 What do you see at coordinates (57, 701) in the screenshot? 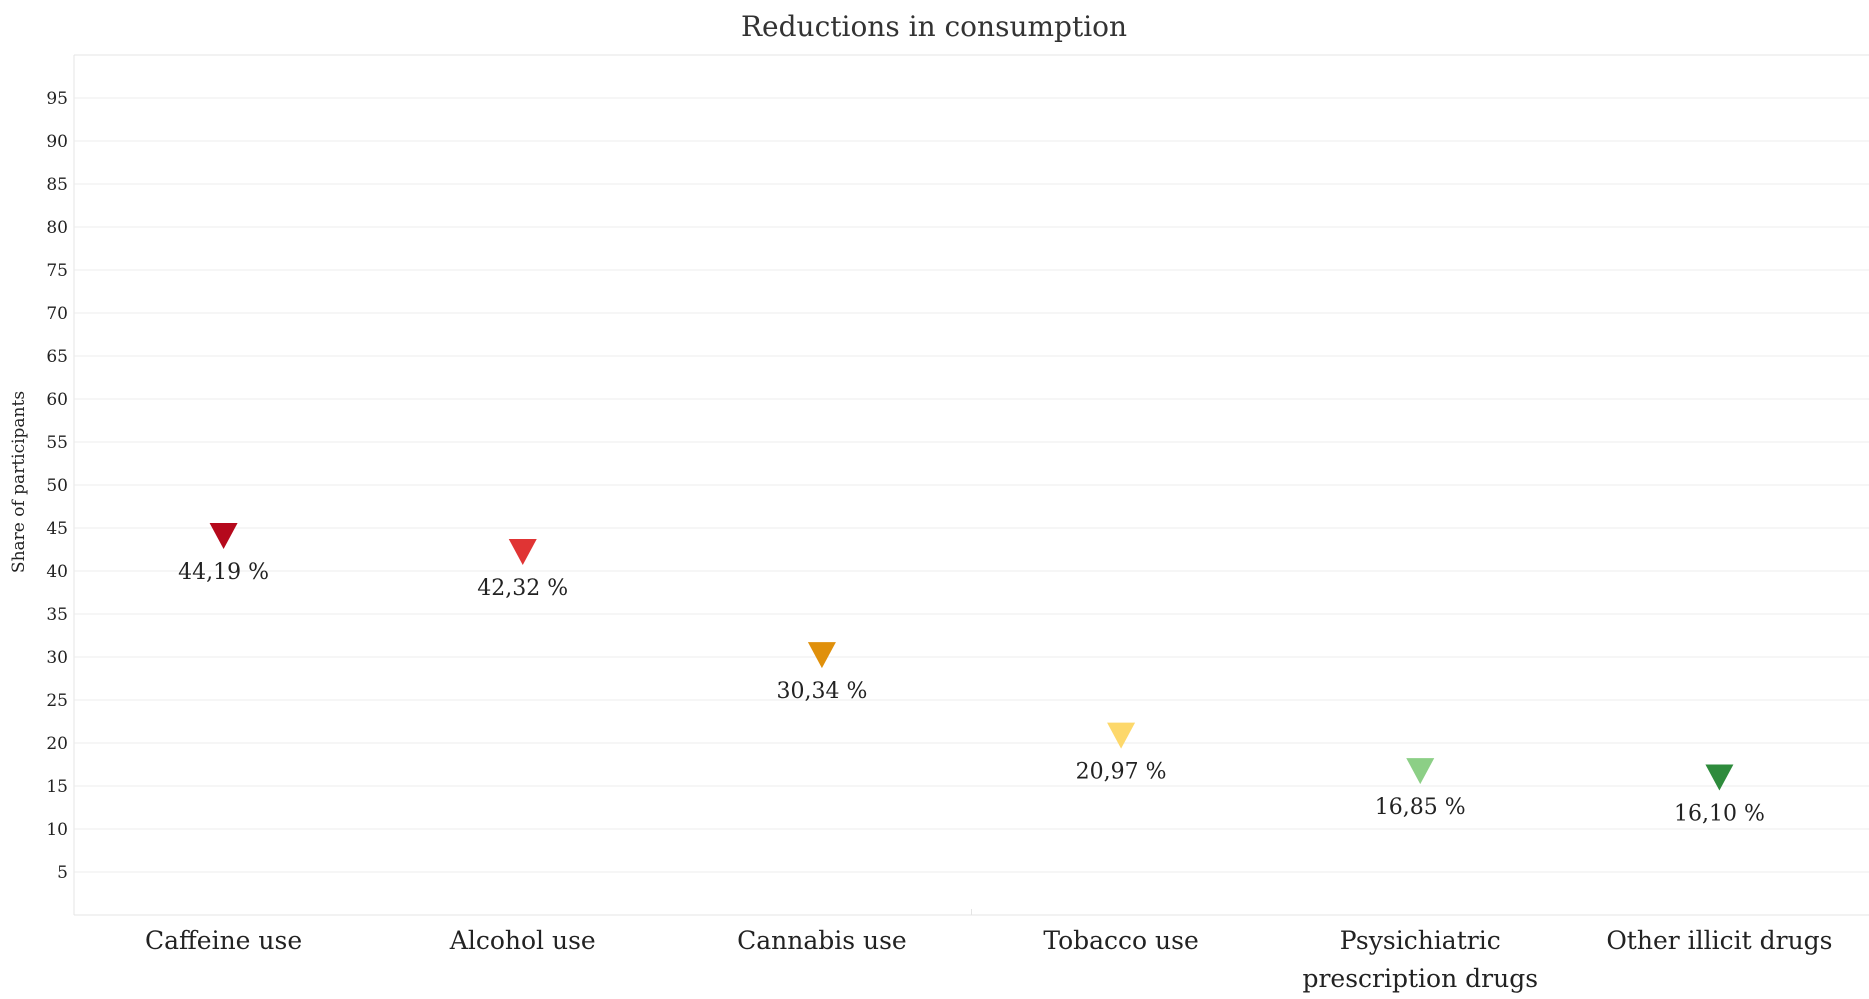
I see `y-tick-label: 25` at bounding box center [57, 701].